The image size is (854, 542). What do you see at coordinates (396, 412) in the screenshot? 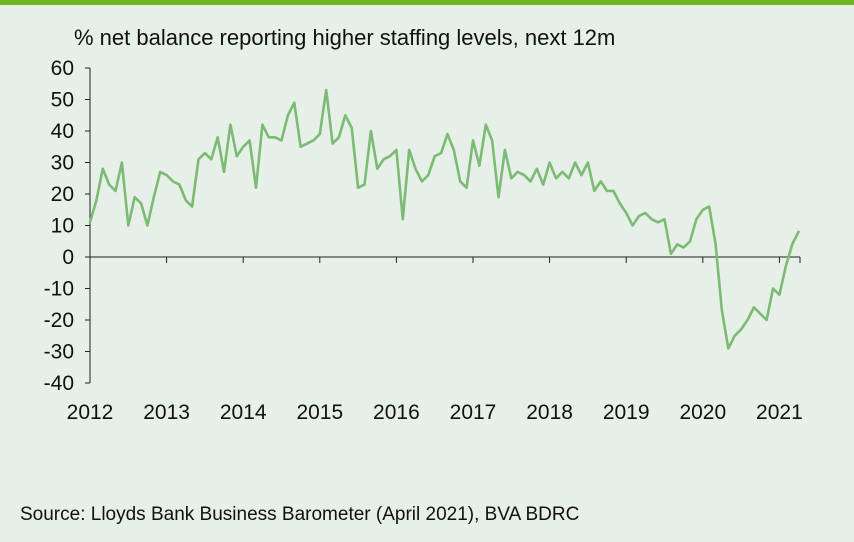
I see `x-tick-label: 2016` at bounding box center [396, 412].